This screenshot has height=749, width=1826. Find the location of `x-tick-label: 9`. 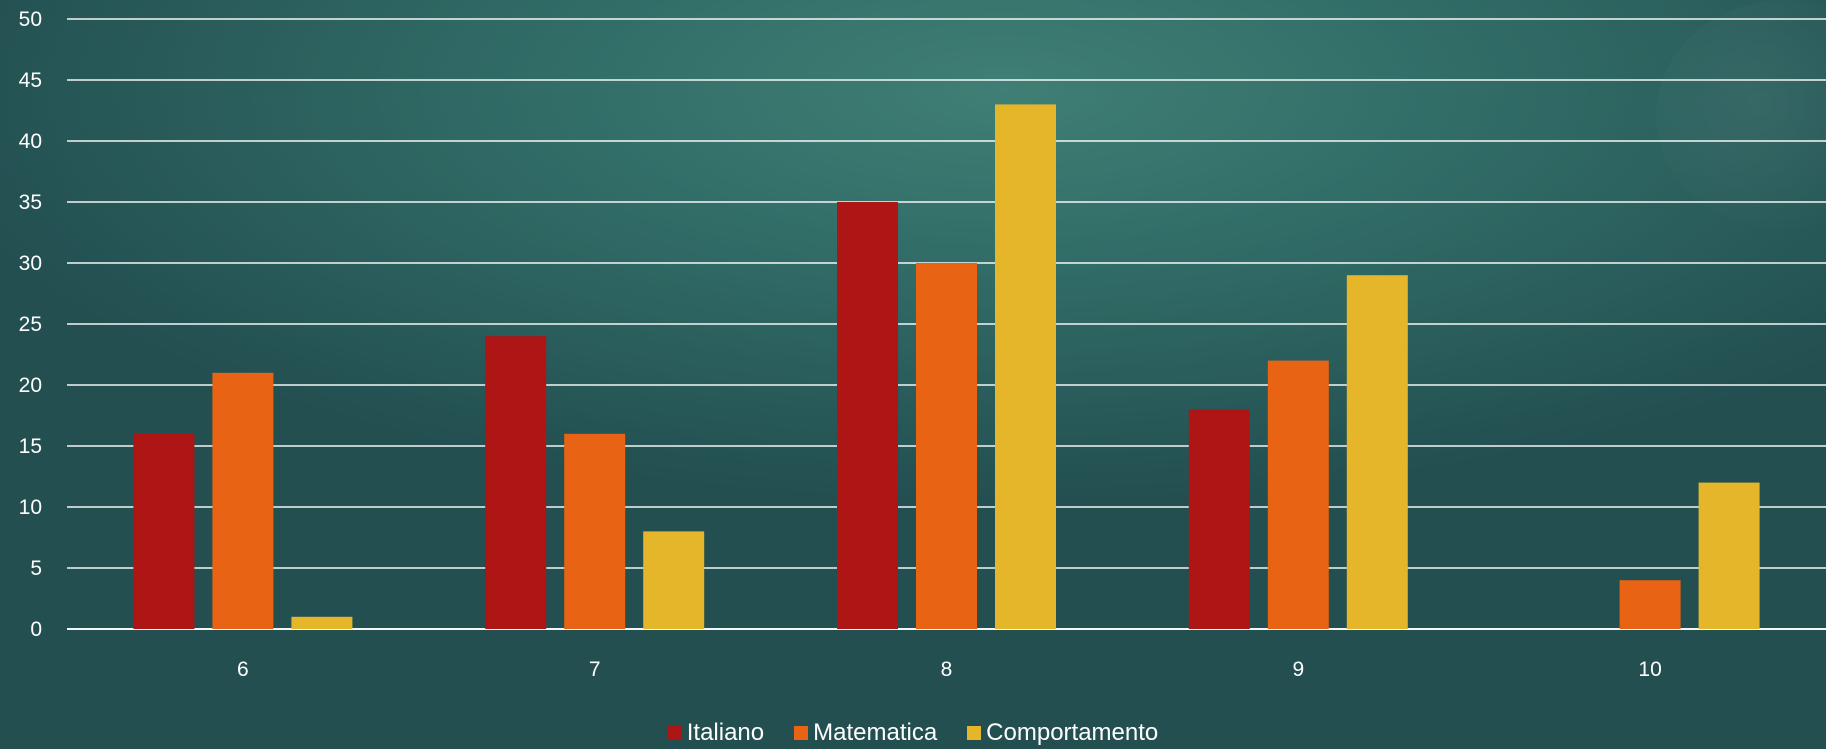

x-tick-label: 9 is located at coordinates (1298, 669).